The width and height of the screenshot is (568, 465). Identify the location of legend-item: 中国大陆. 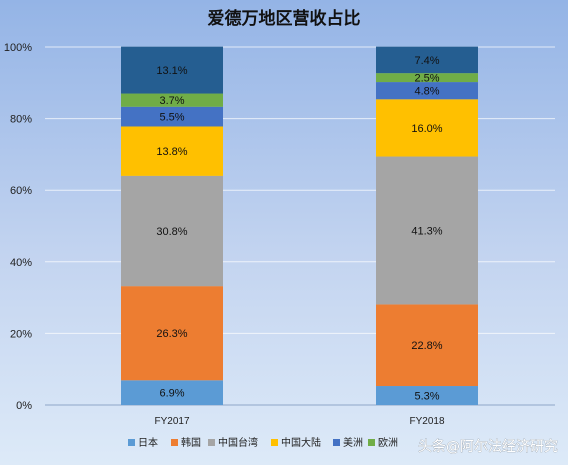
(296, 442).